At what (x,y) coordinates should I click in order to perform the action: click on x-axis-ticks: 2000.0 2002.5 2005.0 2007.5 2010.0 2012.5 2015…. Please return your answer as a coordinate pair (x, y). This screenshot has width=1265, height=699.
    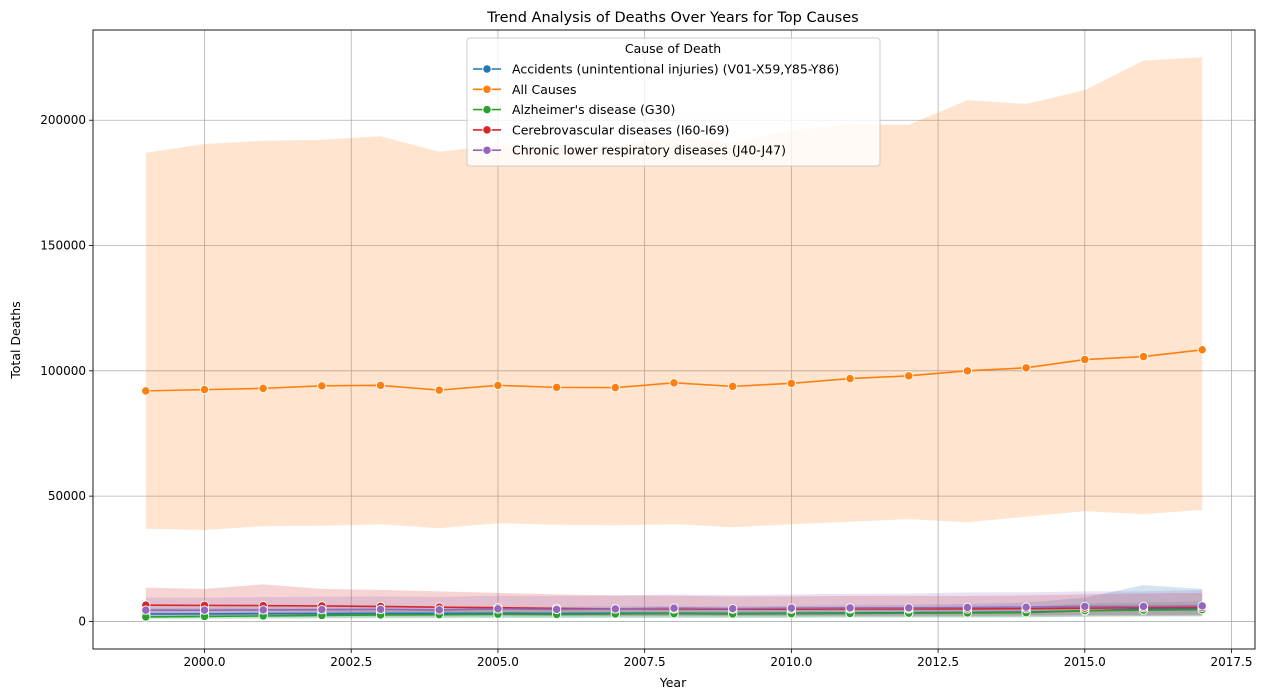
    Looking at the image, I should click on (718, 659).